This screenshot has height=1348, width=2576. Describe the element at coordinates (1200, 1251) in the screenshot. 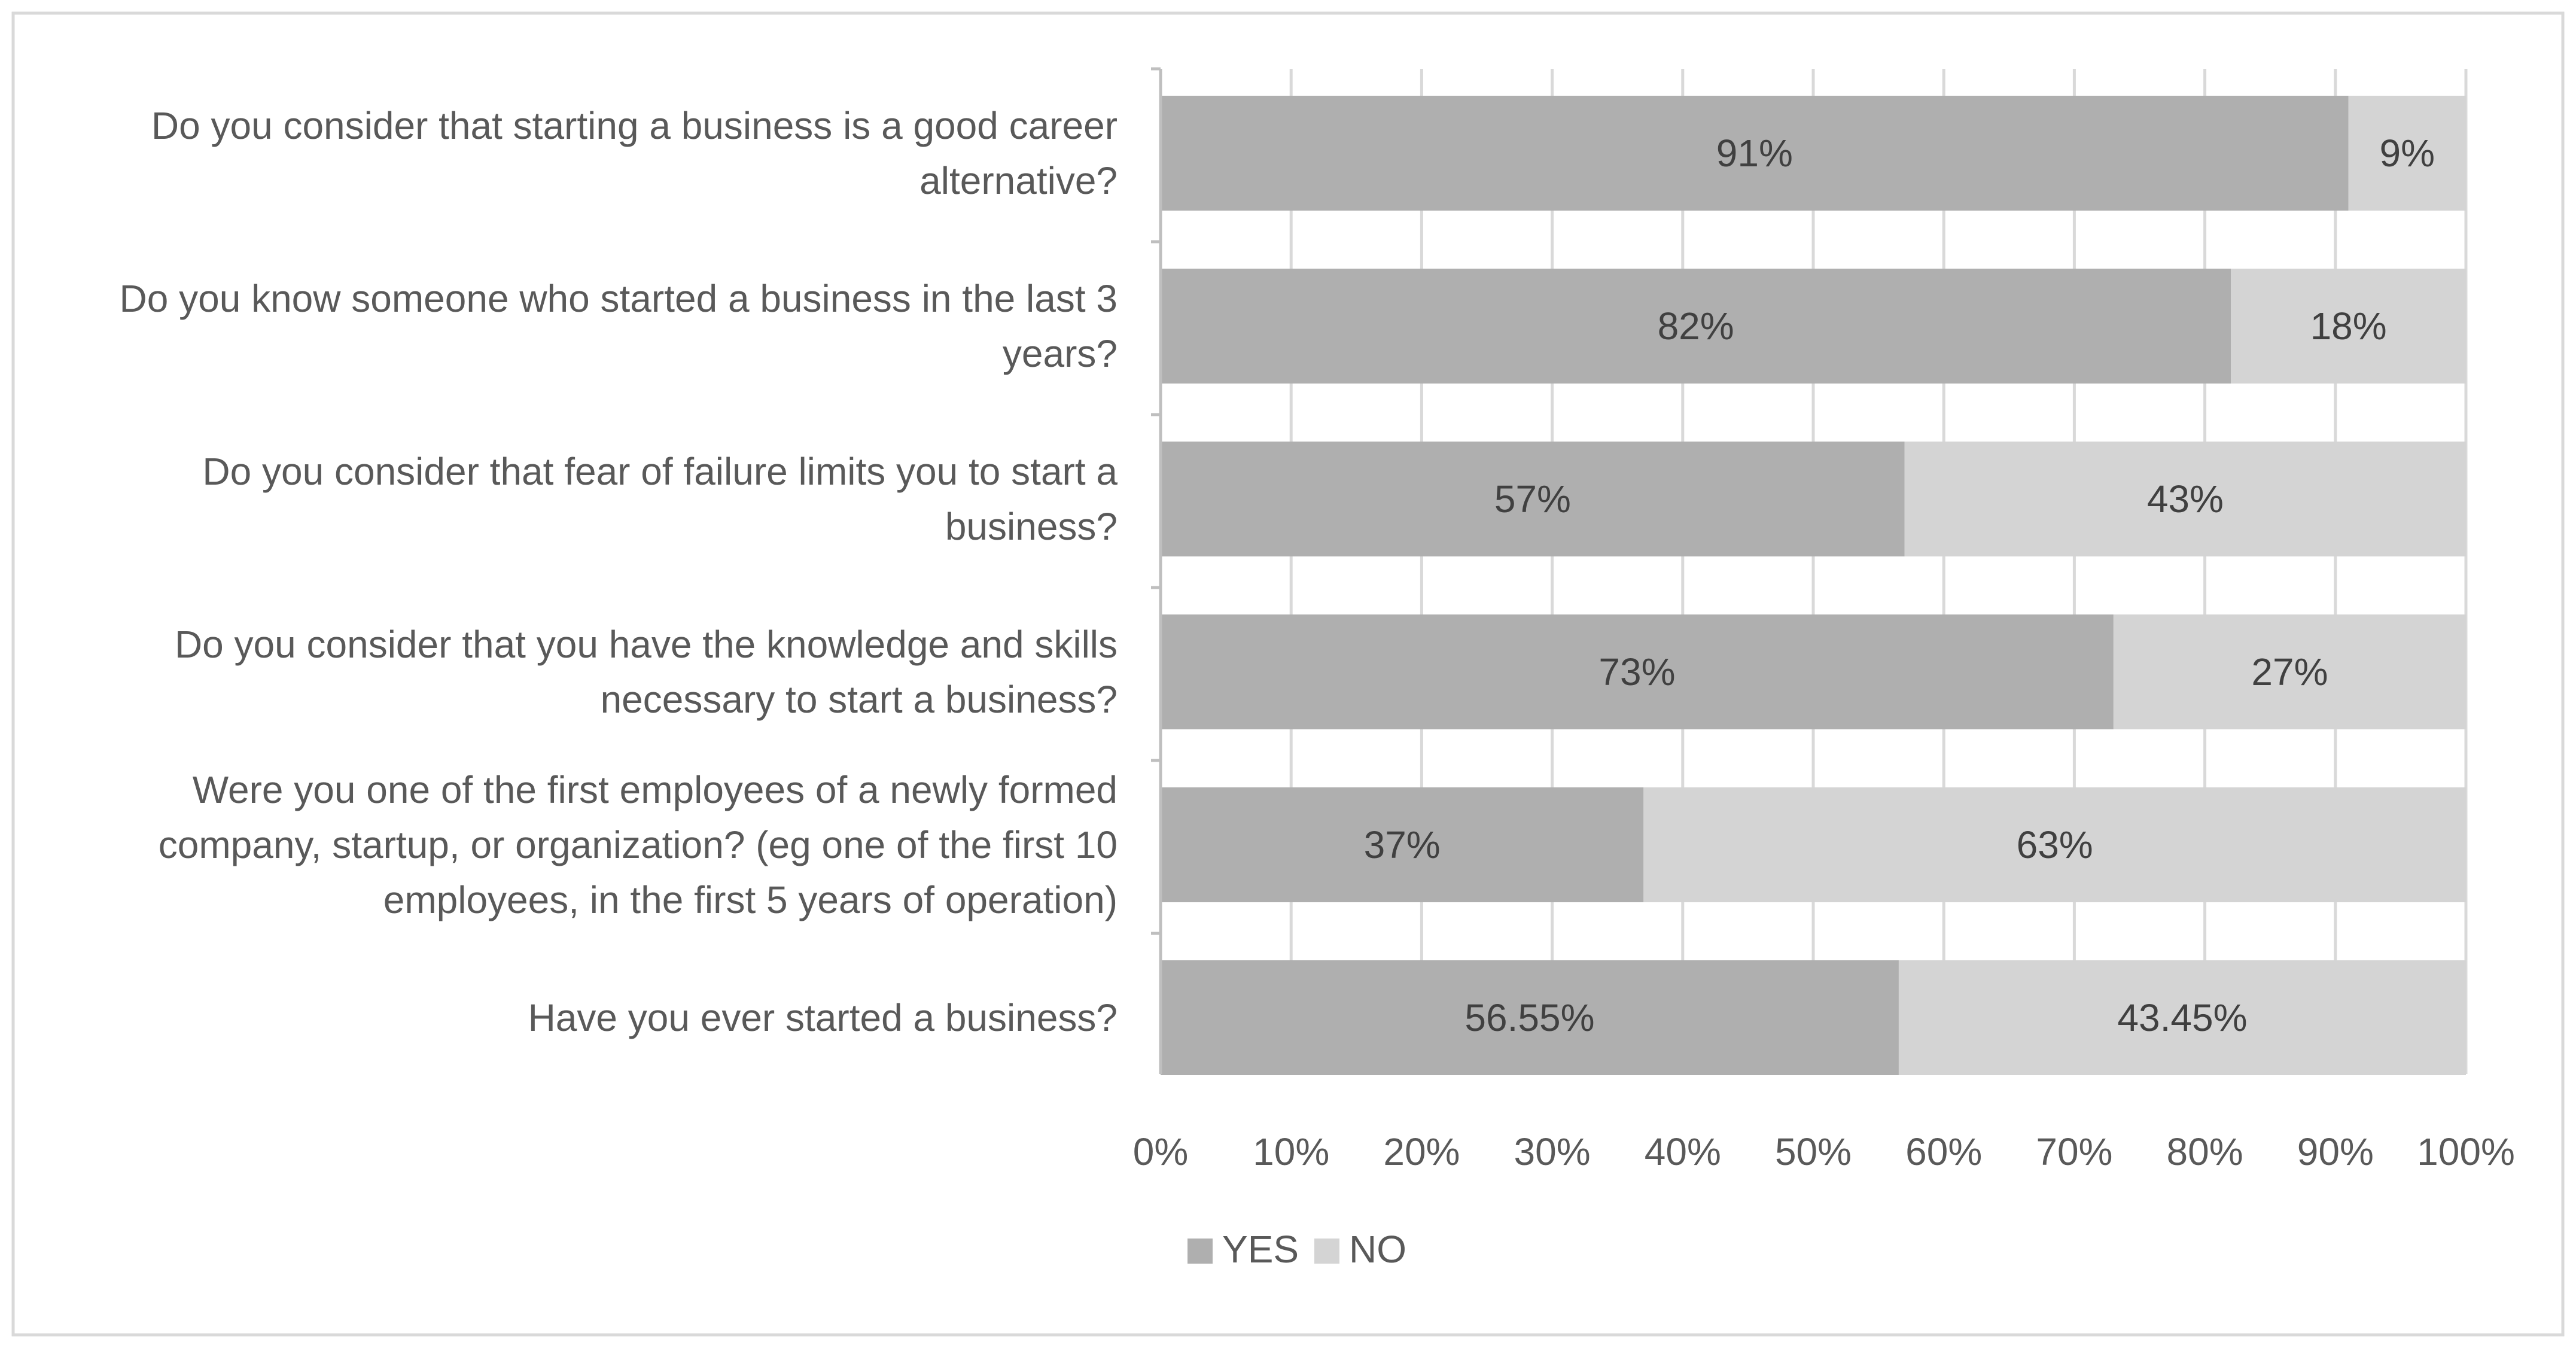

I see `legend-swatch-yes` at that location.